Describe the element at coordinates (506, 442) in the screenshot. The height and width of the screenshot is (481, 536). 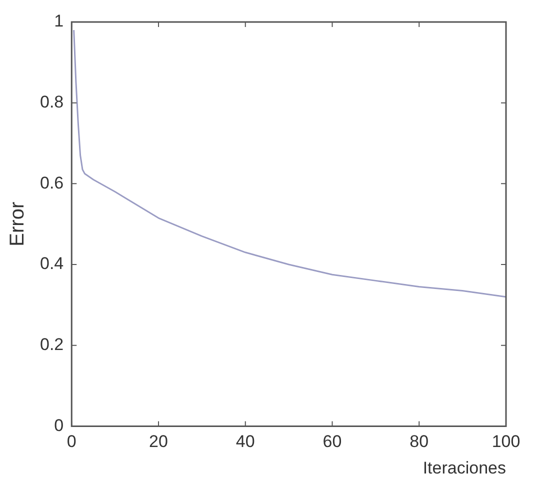
I see `x-tick-label: 100` at that location.